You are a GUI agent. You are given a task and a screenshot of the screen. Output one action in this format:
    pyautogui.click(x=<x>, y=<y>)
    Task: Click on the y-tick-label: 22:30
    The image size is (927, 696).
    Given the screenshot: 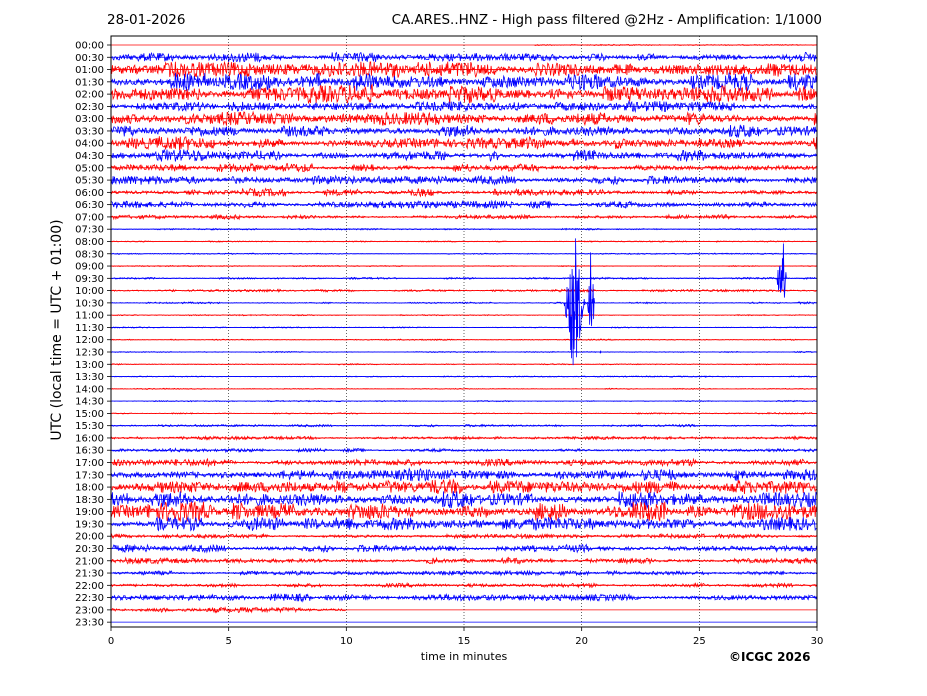 What is the action you would take?
    pyautogui.click(x=89, y=598)
    